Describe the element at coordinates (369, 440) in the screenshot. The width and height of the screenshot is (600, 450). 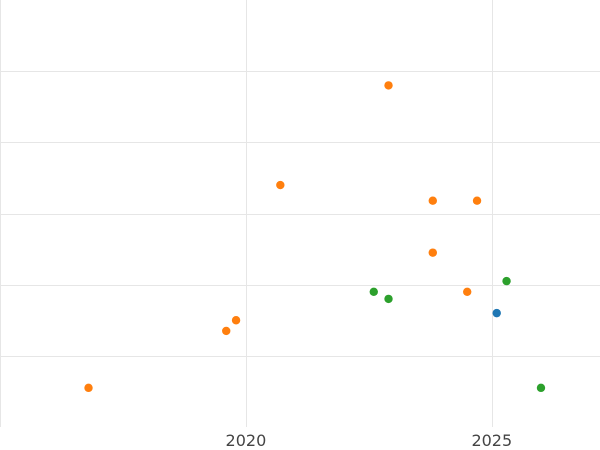
I see `x-axis-tick-labels: 2020 2025` at that location.